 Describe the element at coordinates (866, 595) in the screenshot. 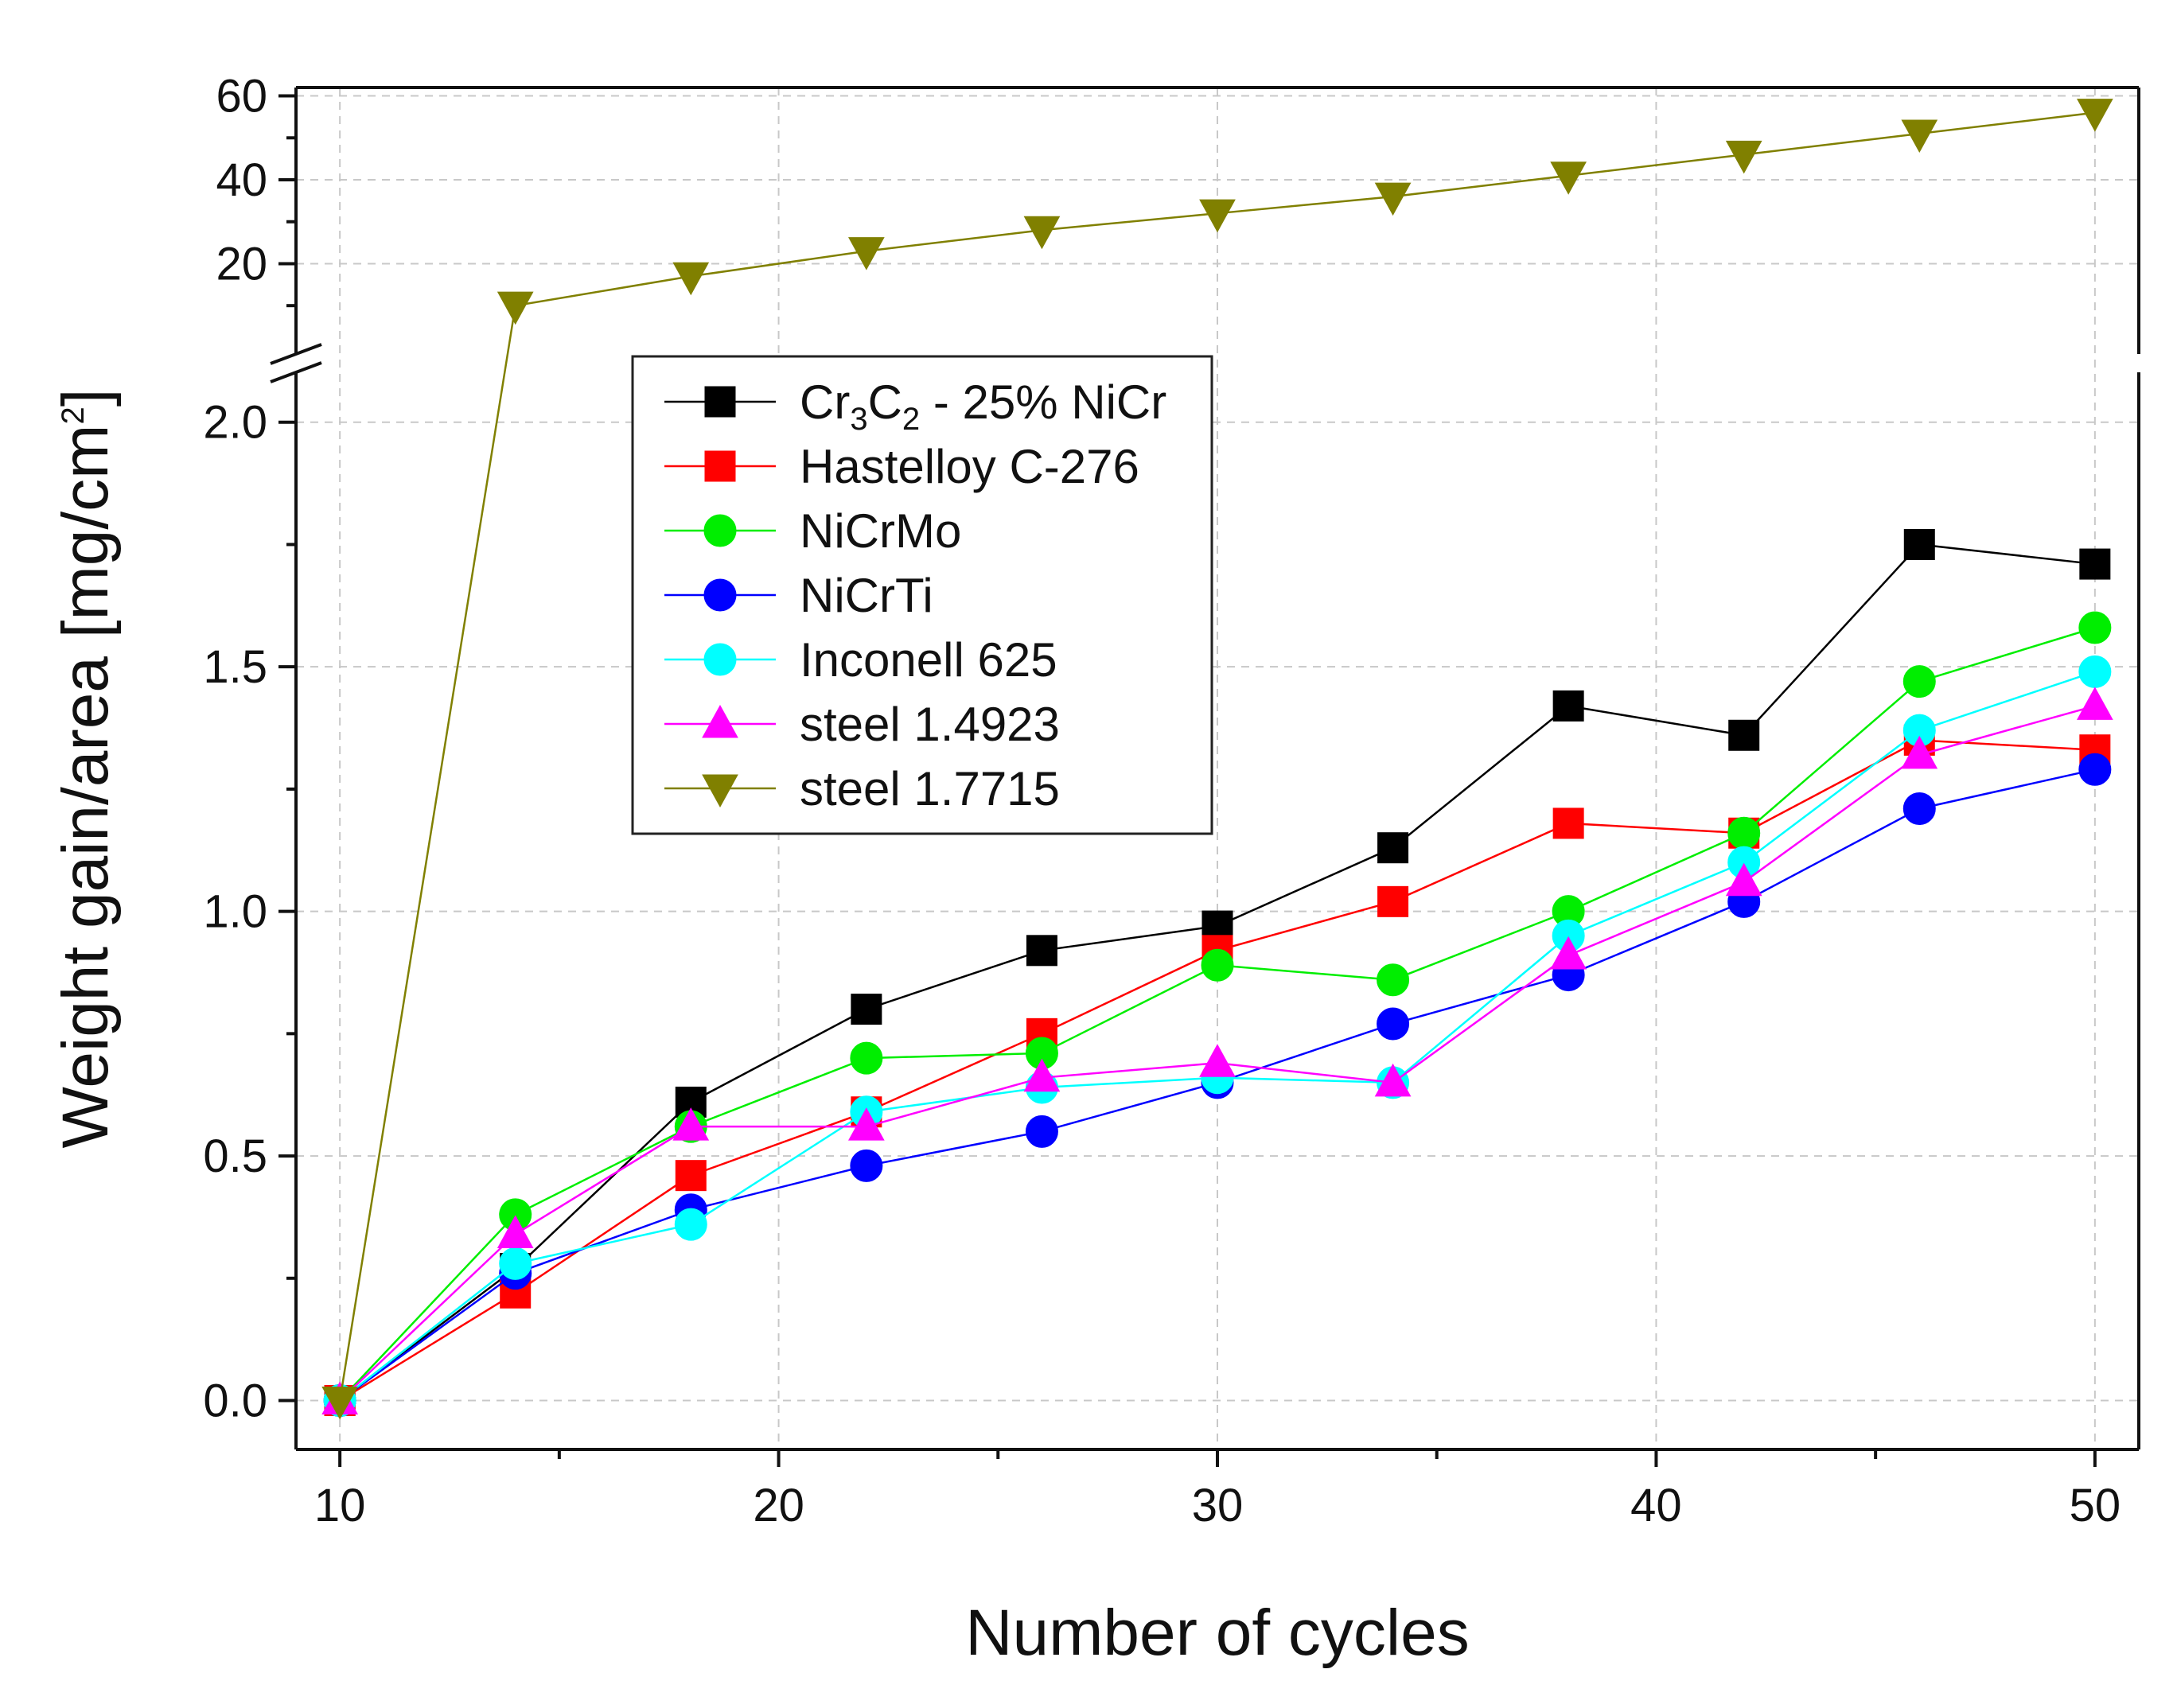

I see `legend-label: NiCrTi` at that location.